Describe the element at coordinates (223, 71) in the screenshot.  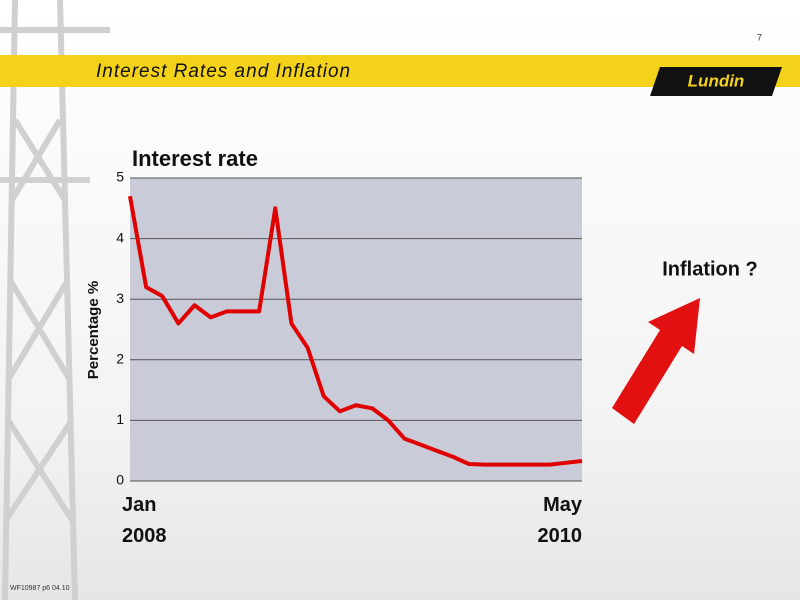
I see `slide-title: Interest Rates and Inflation` at that location.